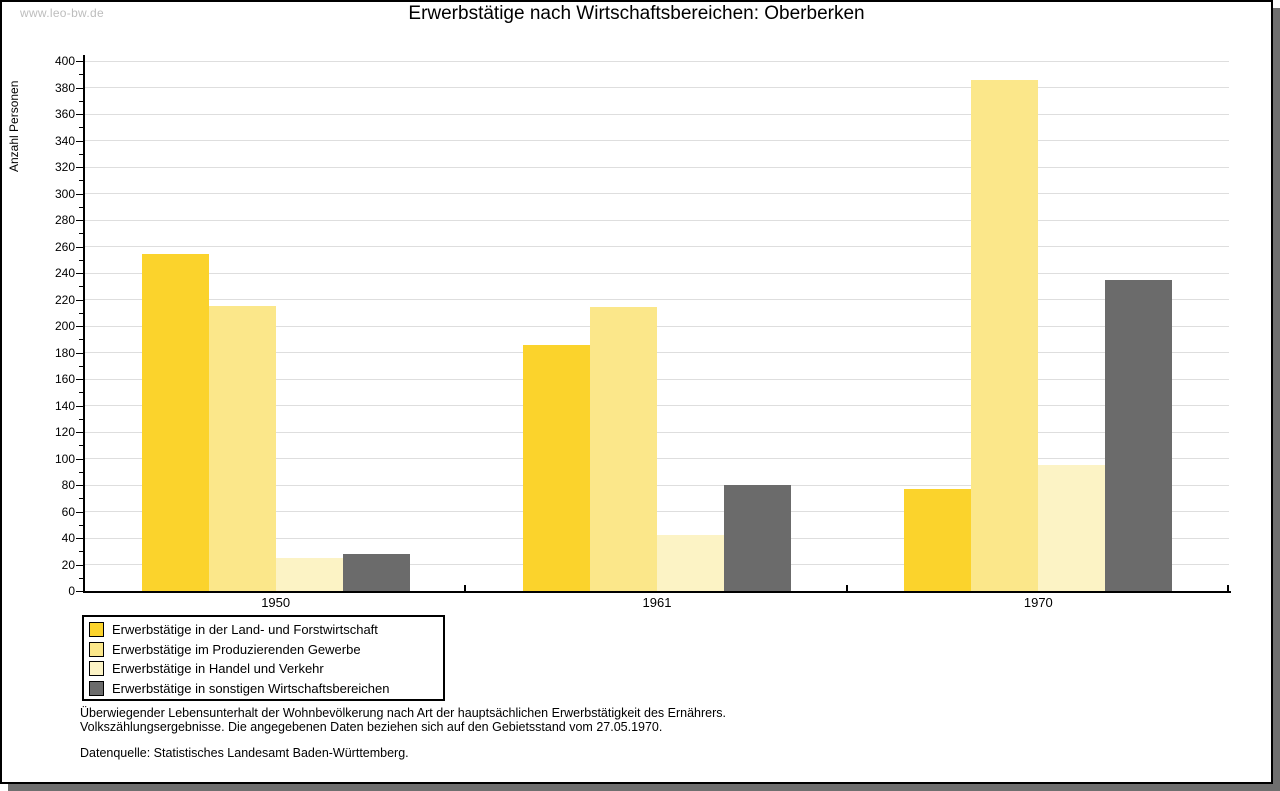 This screenshot has height=791, width=1280. I want to click on y-axis-title: Anzahl Personen, so click(14, 126).